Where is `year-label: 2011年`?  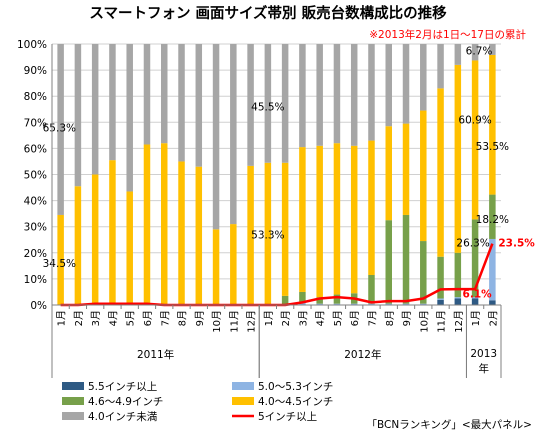 year-label: 2011年 is located at coordinates (155, 354).